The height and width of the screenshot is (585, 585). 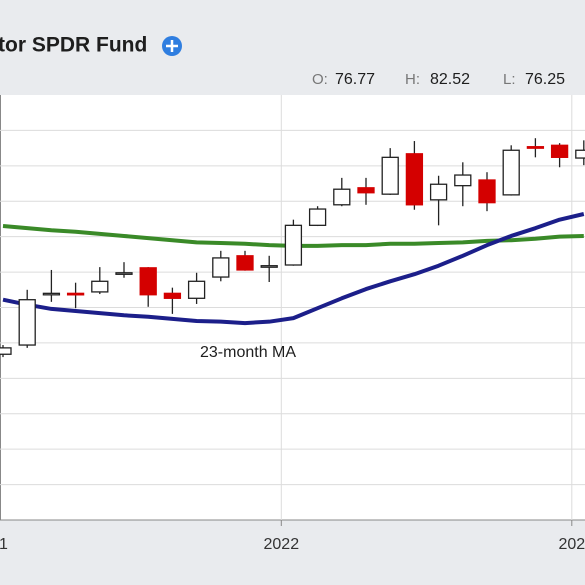 I want to click on ohlc-value: 82.52, so click(x=450, y=79).